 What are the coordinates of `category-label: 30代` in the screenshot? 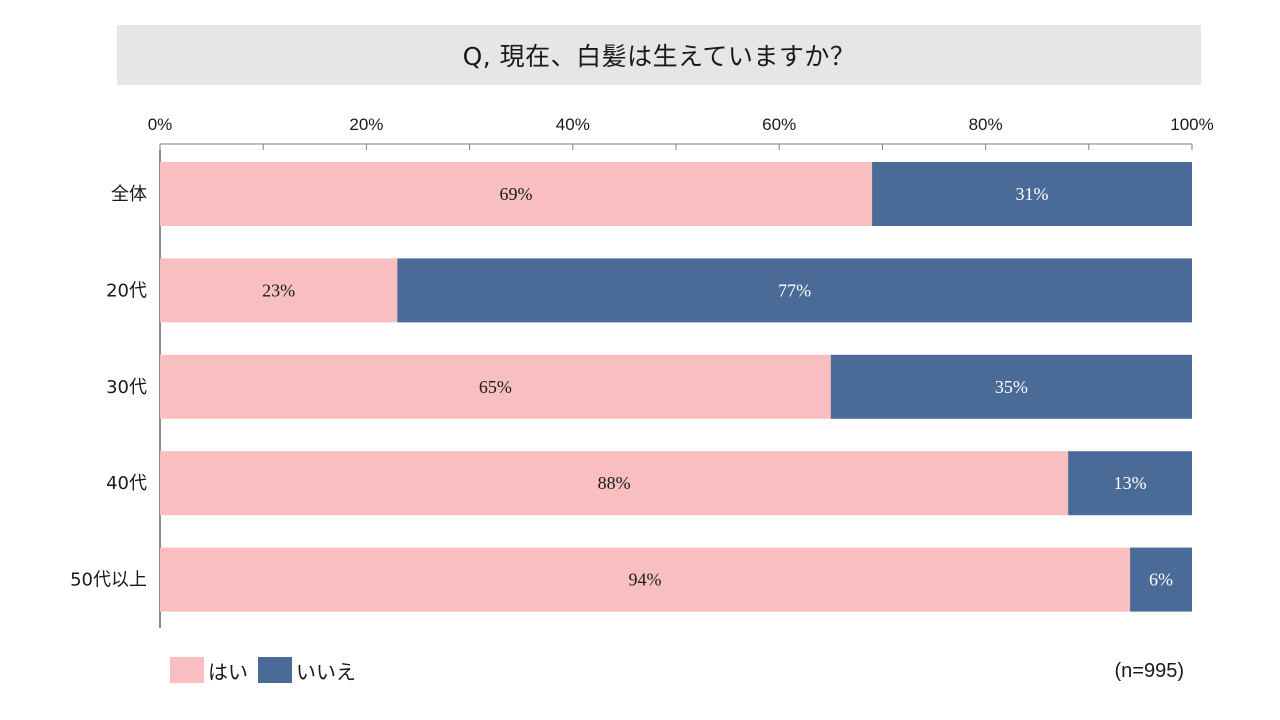 It's located at (126, 387).